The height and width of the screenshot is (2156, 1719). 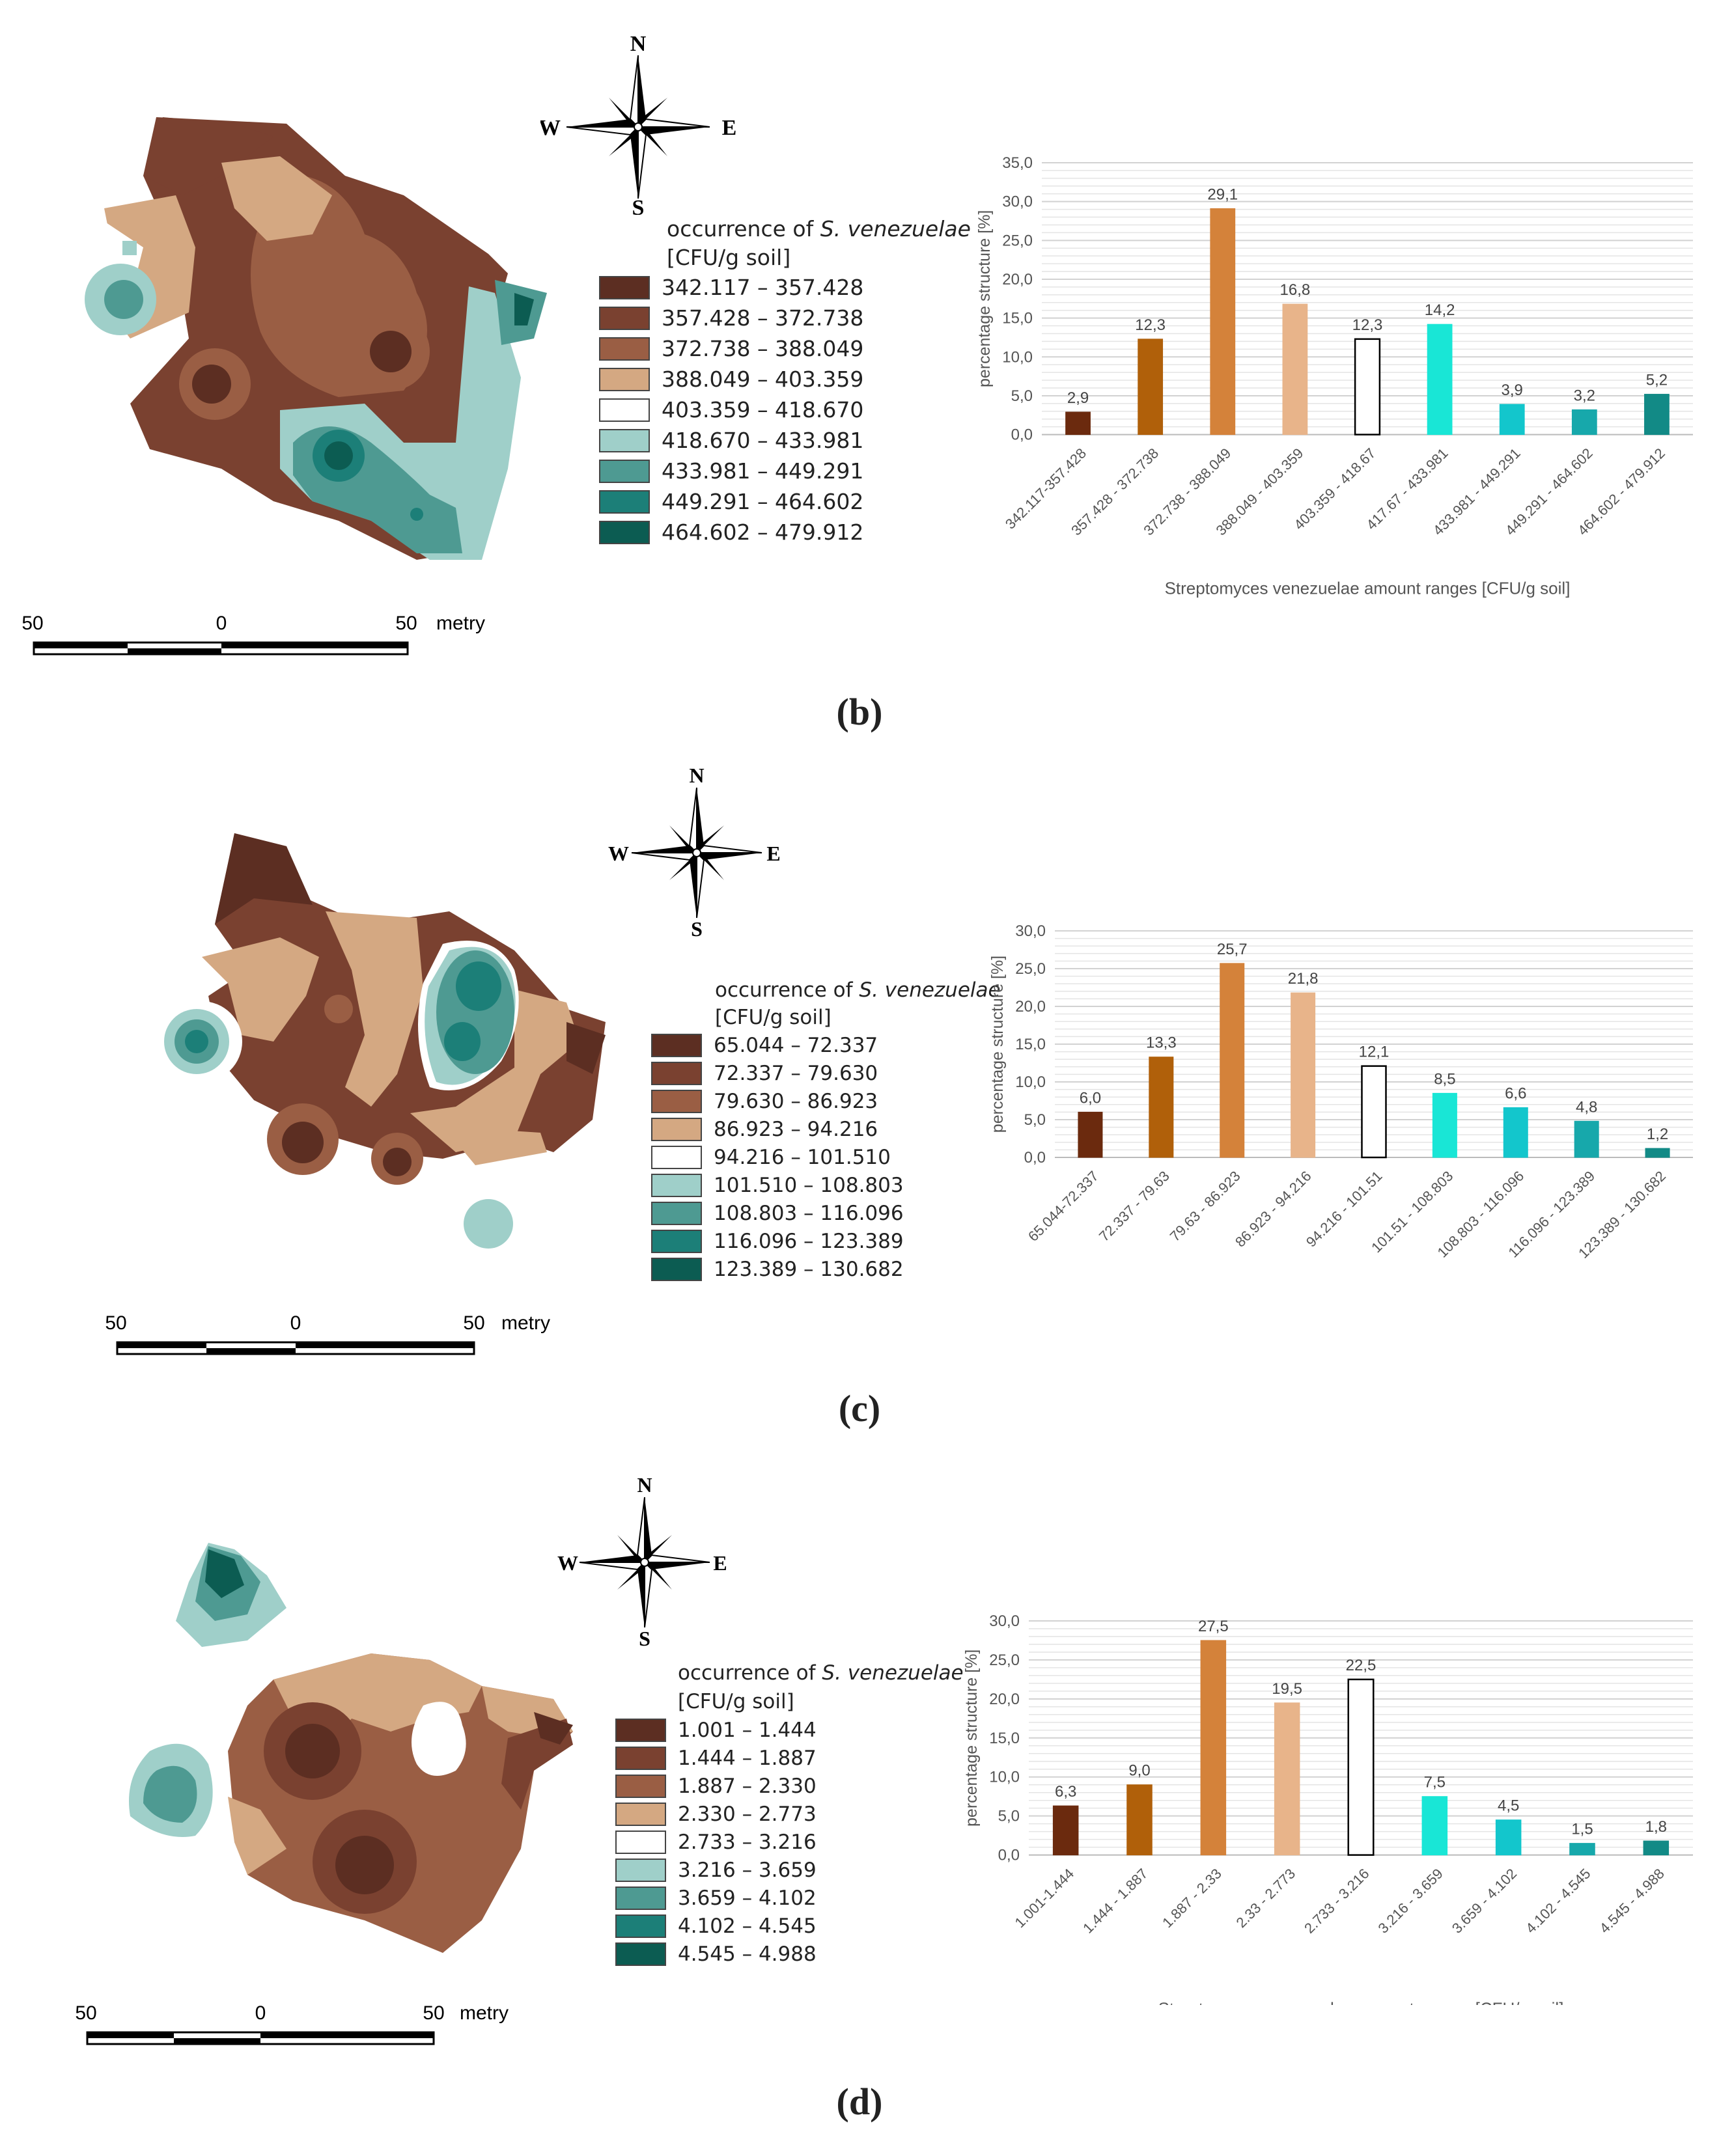 What do you see at coordinates (747, 1814) in the screenshot?
I see `legend-label: 2.330 – 2.773` at bounding box center [747, 1814].